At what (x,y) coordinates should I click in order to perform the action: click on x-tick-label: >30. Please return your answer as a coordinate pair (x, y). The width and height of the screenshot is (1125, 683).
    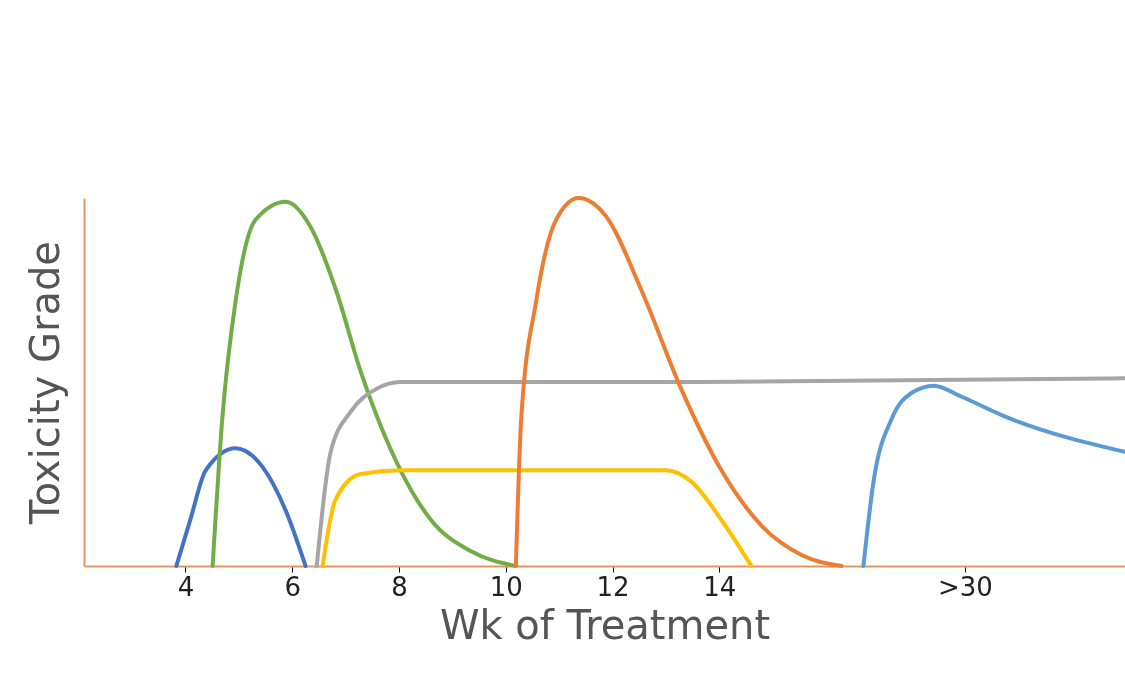
    Looking at the image, I should click on (965, 586).